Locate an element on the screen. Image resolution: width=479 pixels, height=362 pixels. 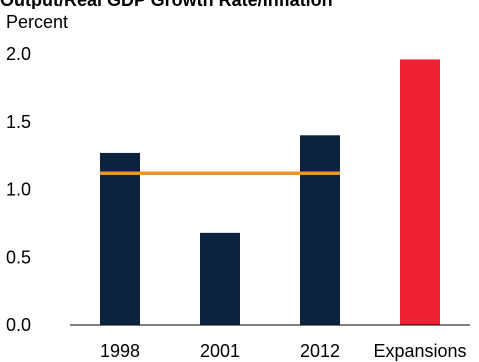
x-tick-label: 2012 is located at coordinates (320, 351).